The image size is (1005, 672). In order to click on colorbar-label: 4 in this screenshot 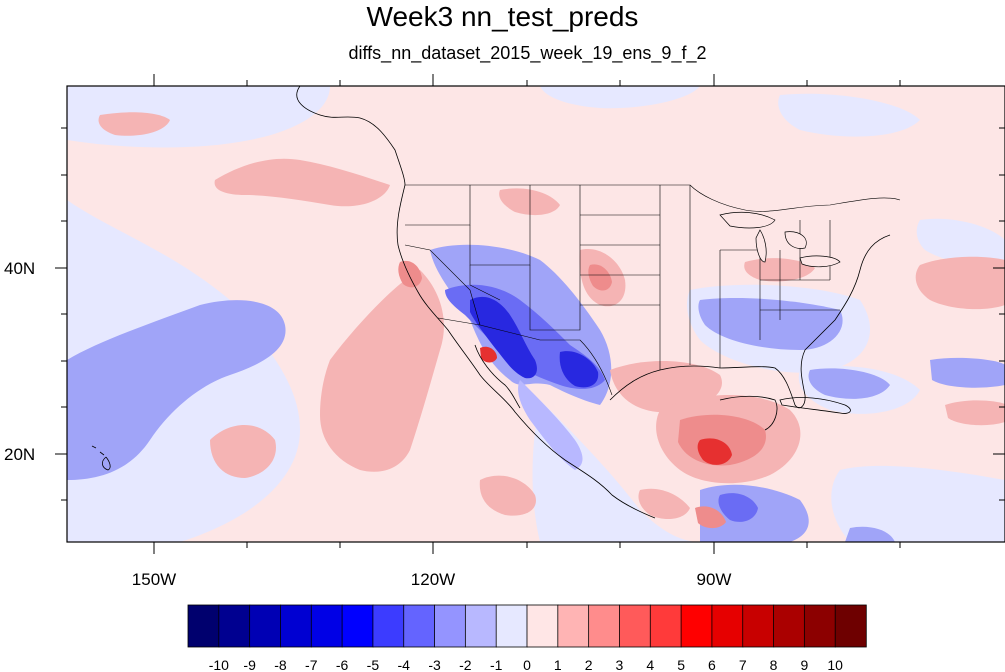, I will do `click(650, 664)`.